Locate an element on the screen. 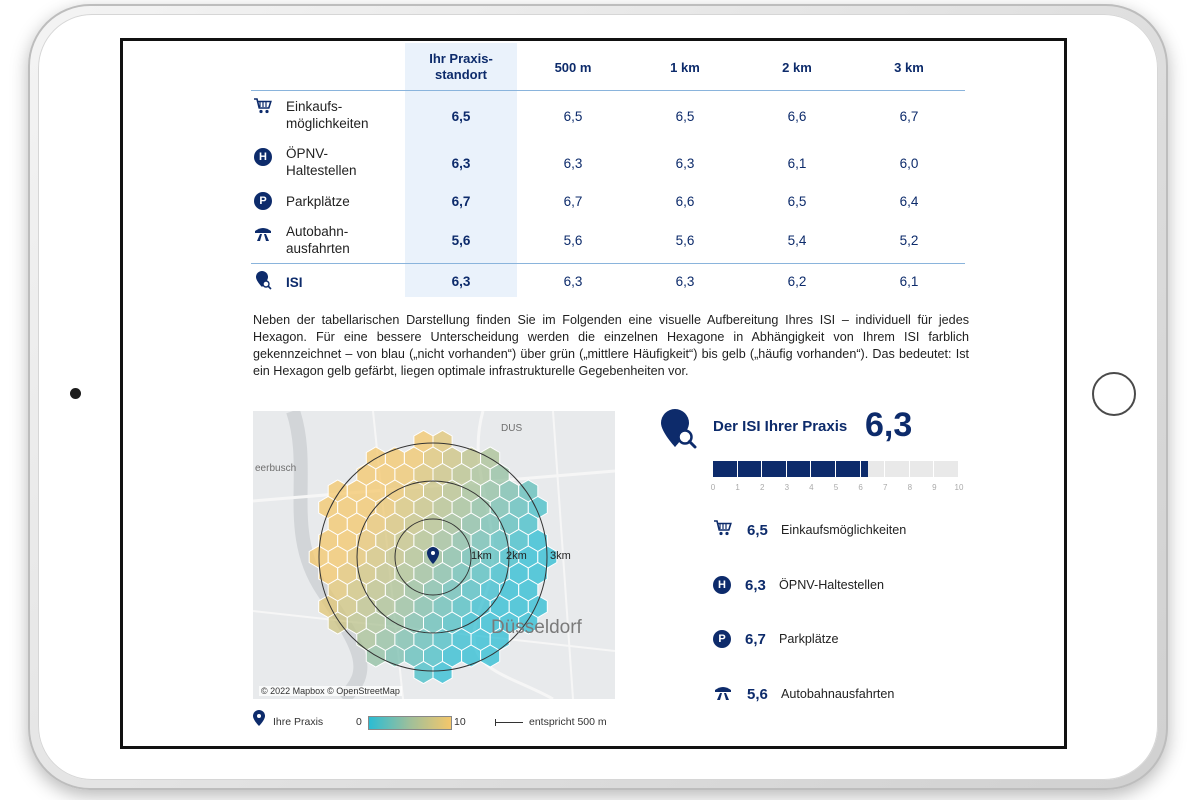  place-label: DUS is located at coordinates (512, 428).